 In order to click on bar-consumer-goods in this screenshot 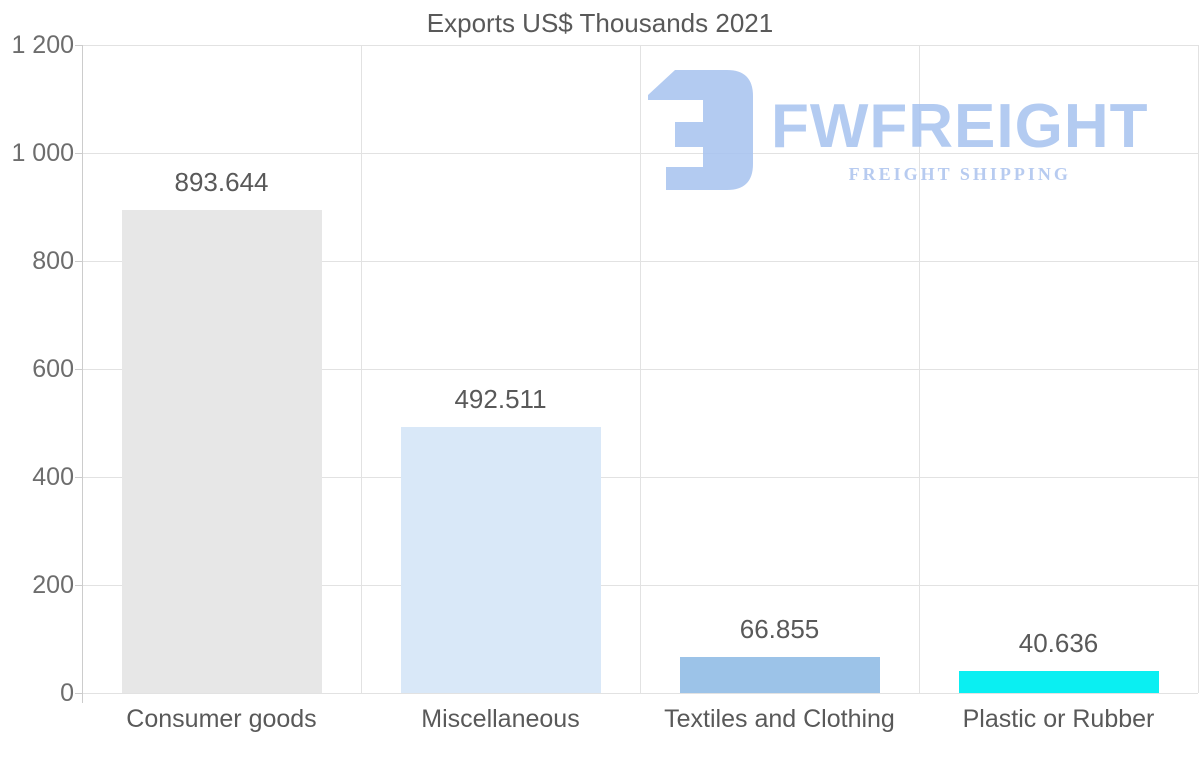, I will do `click(222, 451)`.